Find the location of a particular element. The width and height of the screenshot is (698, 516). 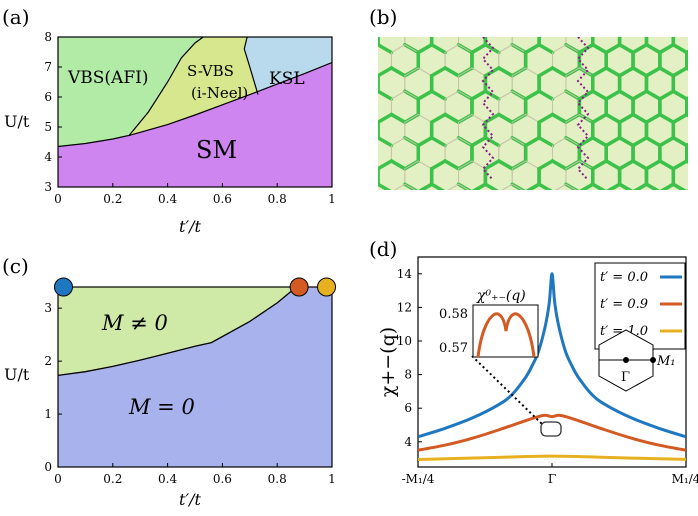

x-tick-label: 0.8 is located at coordinates (277, 479).